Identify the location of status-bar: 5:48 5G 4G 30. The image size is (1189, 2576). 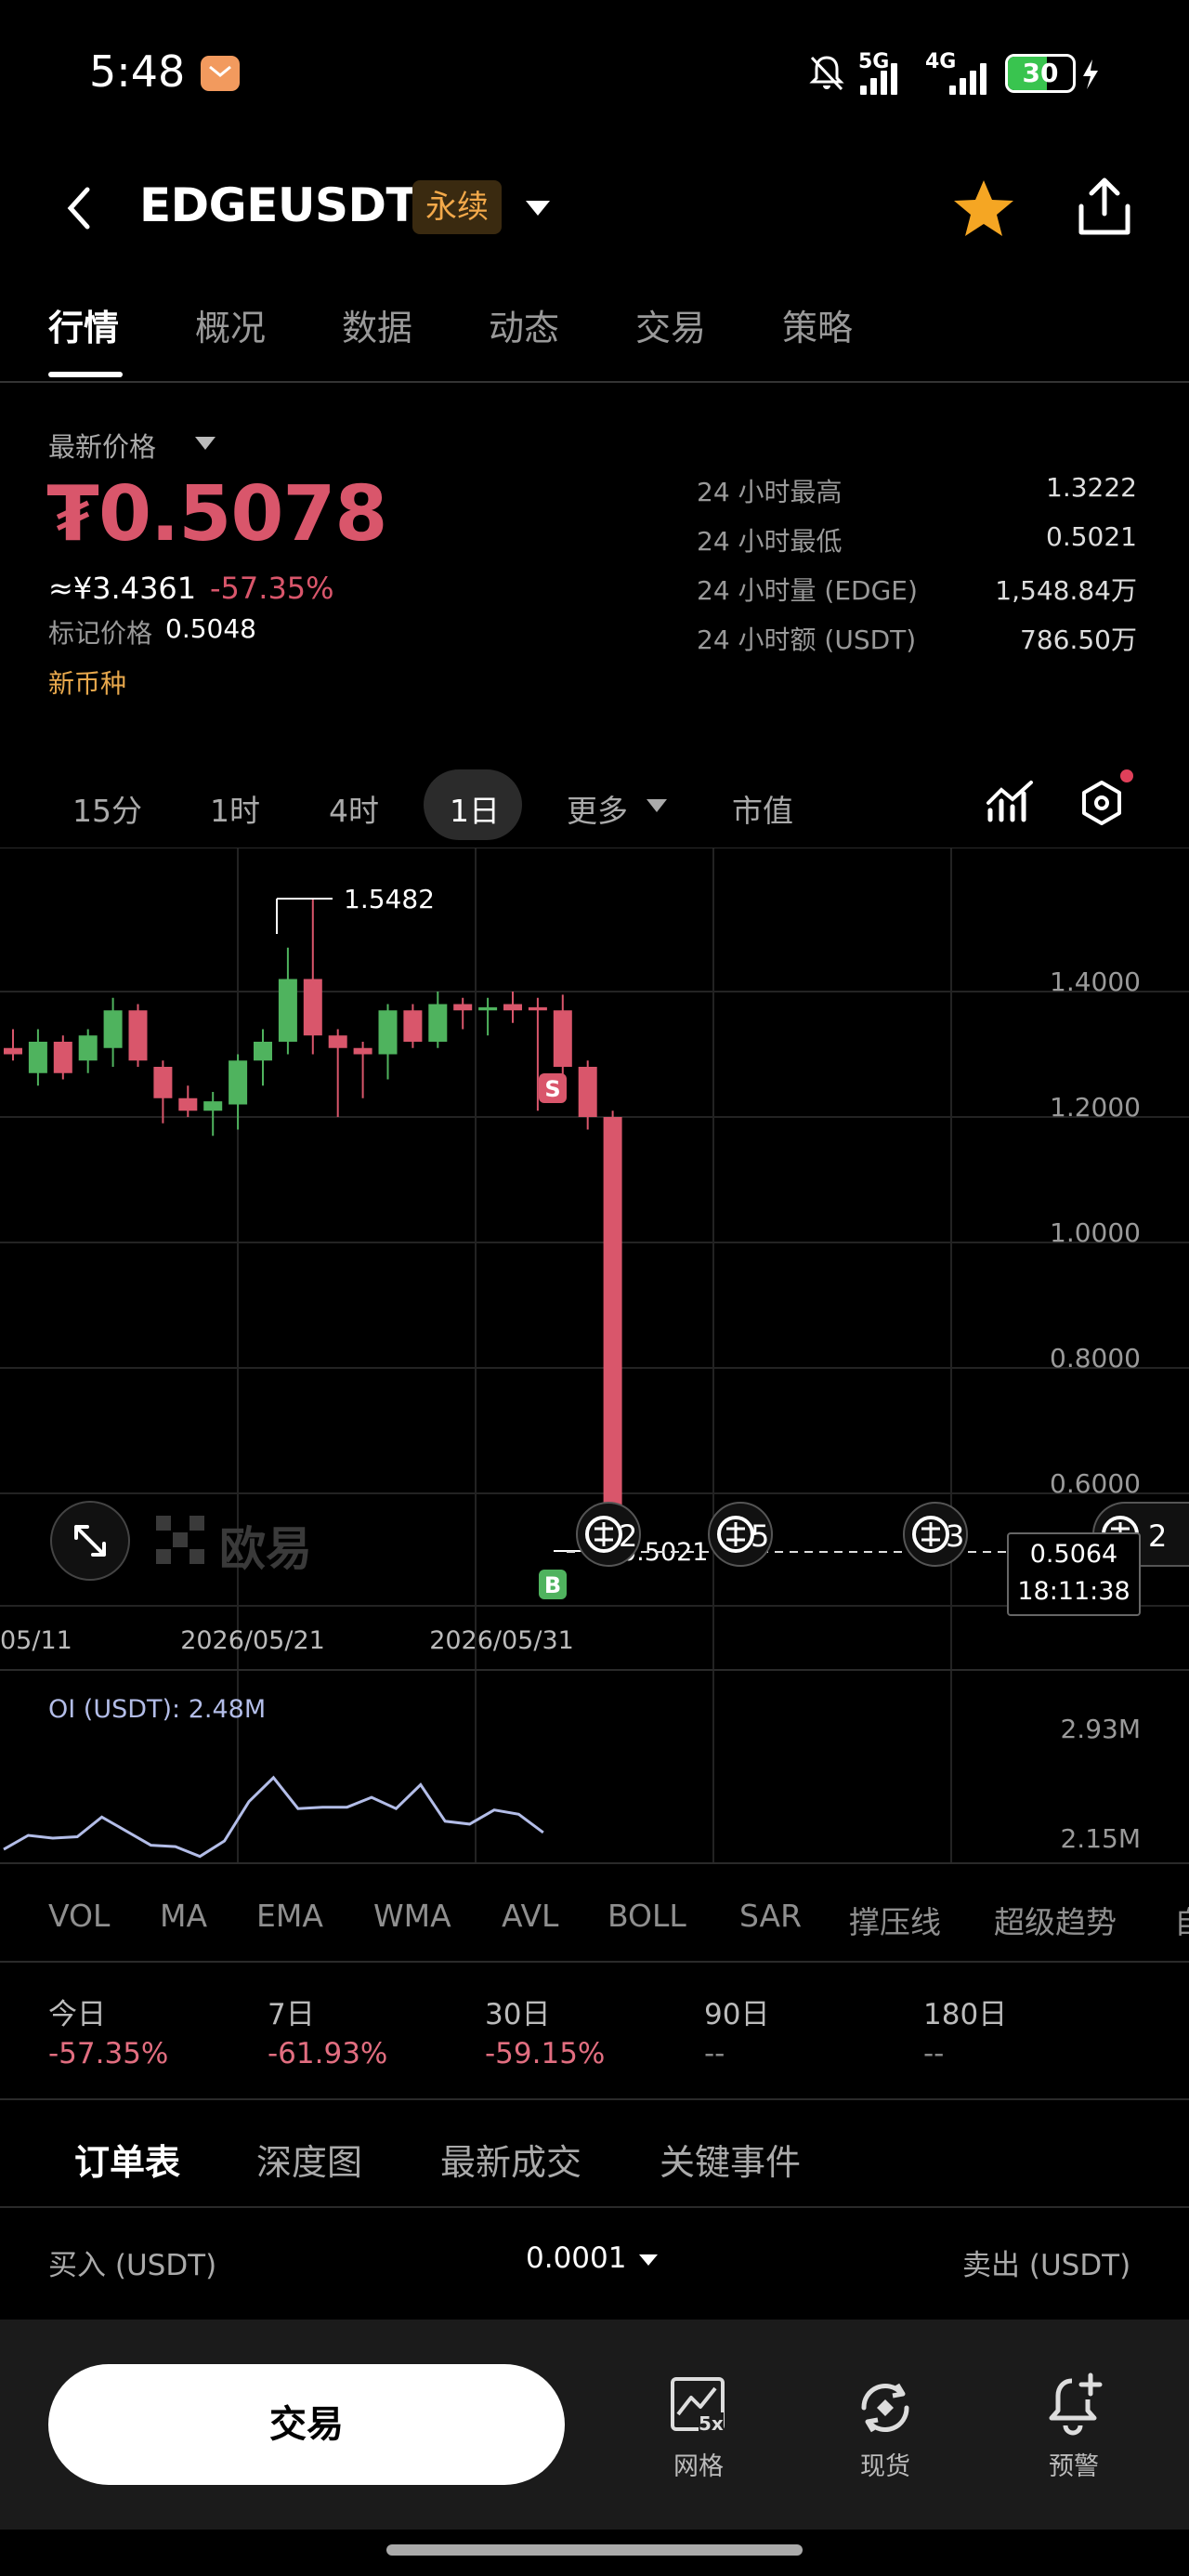
(594, 74).